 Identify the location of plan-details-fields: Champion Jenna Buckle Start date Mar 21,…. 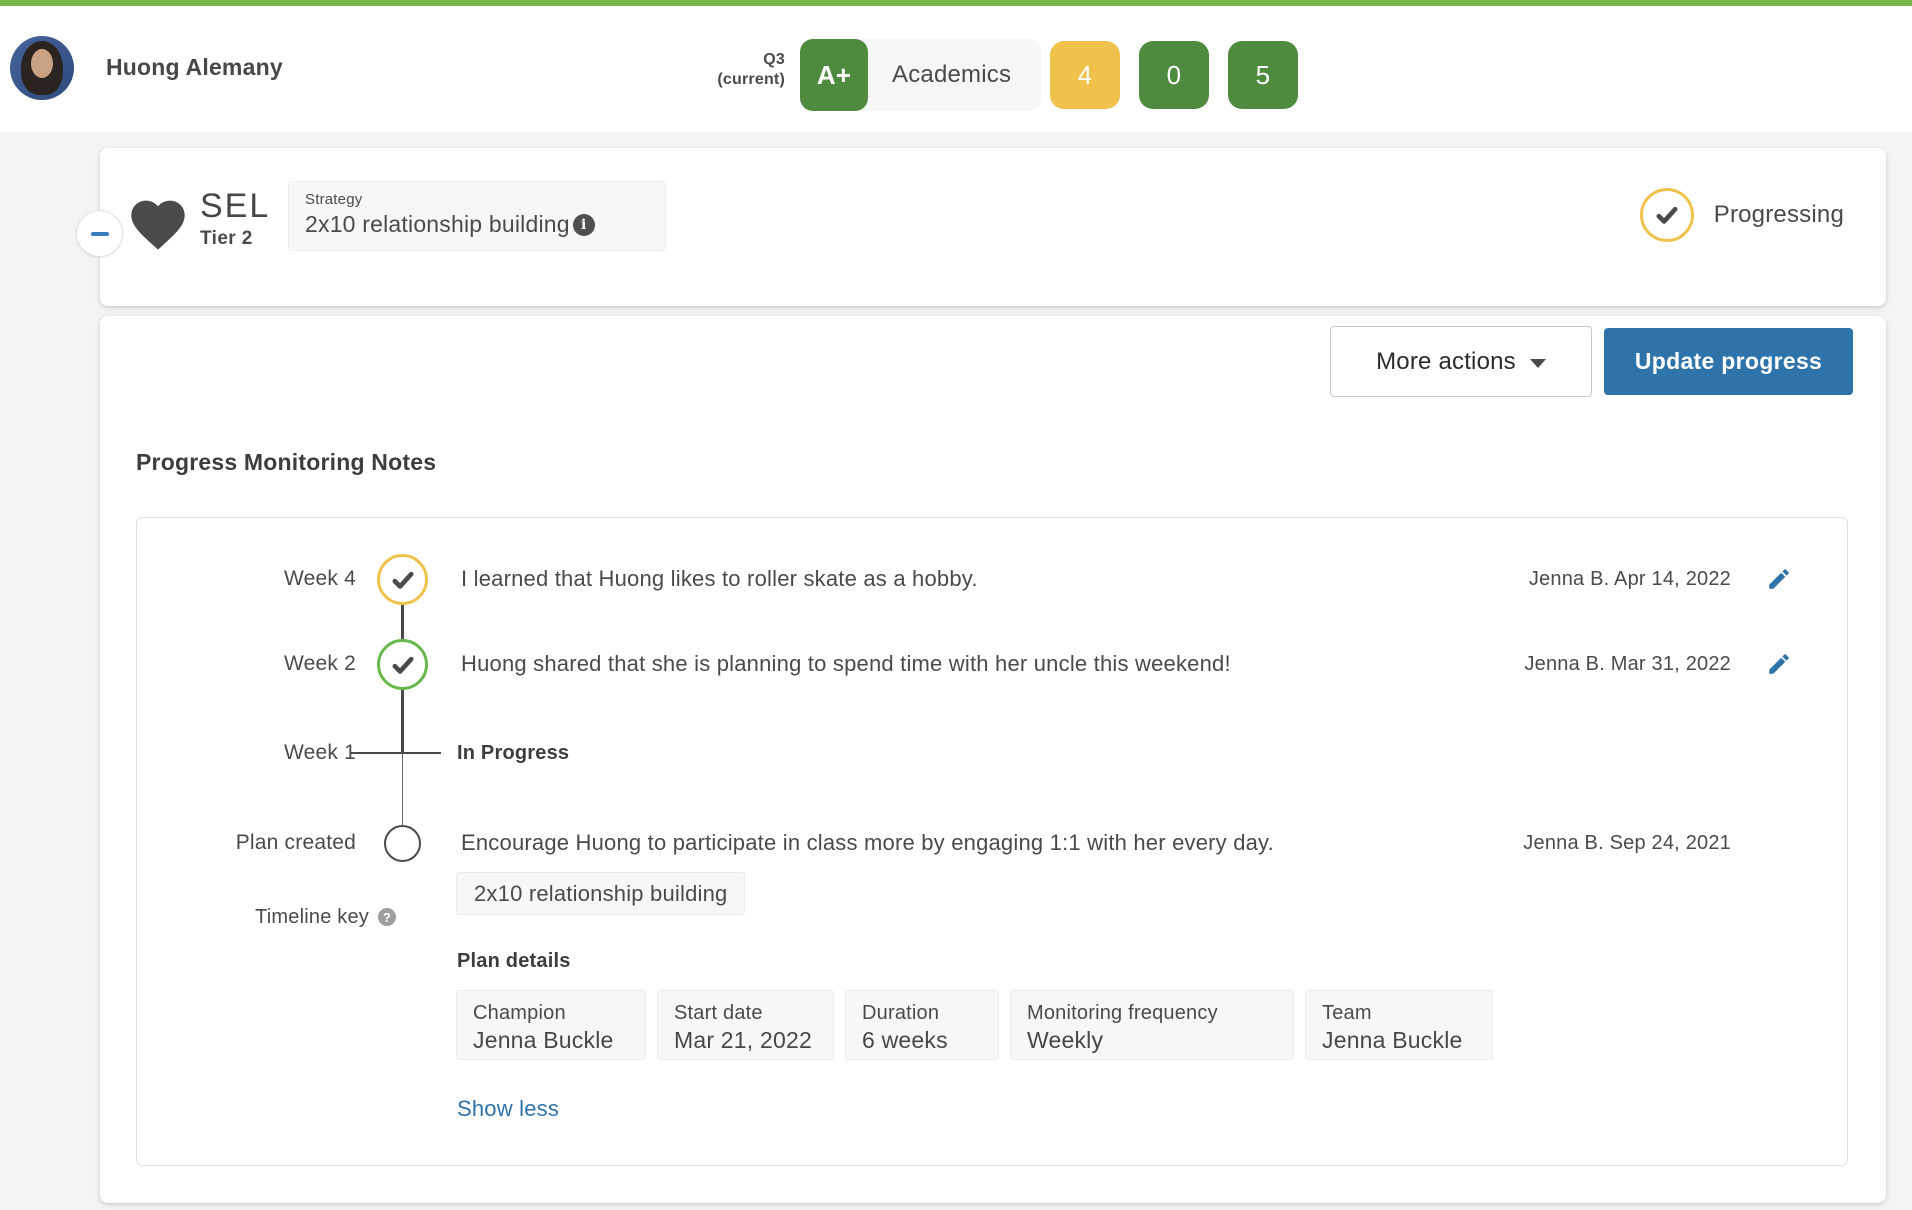
(974, 1025).